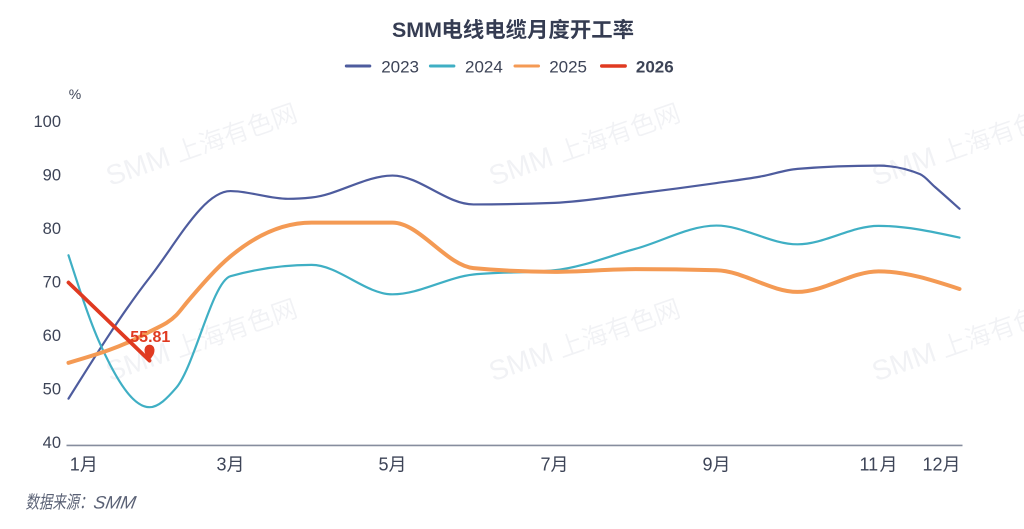 The height and width of the screenshot is (529, 1024). What do you see at coordinates (150, 337) in the screenshot?
I see `svg-text: 55.81` at bounding box center [150, 337].